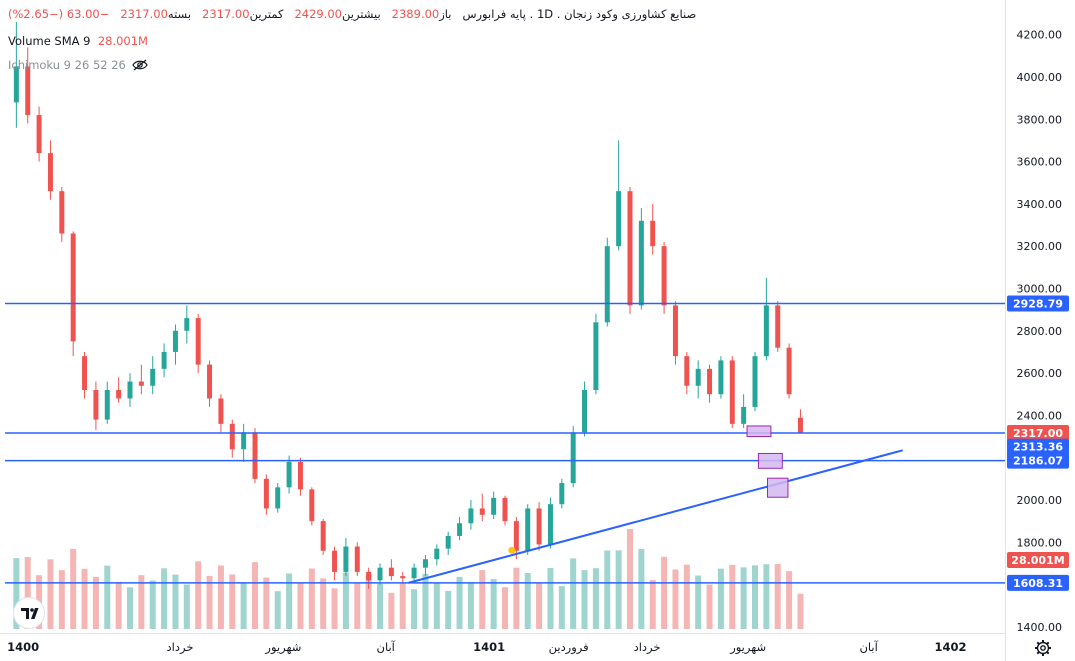  I want to click on gear-icon, so click(1043, 648).